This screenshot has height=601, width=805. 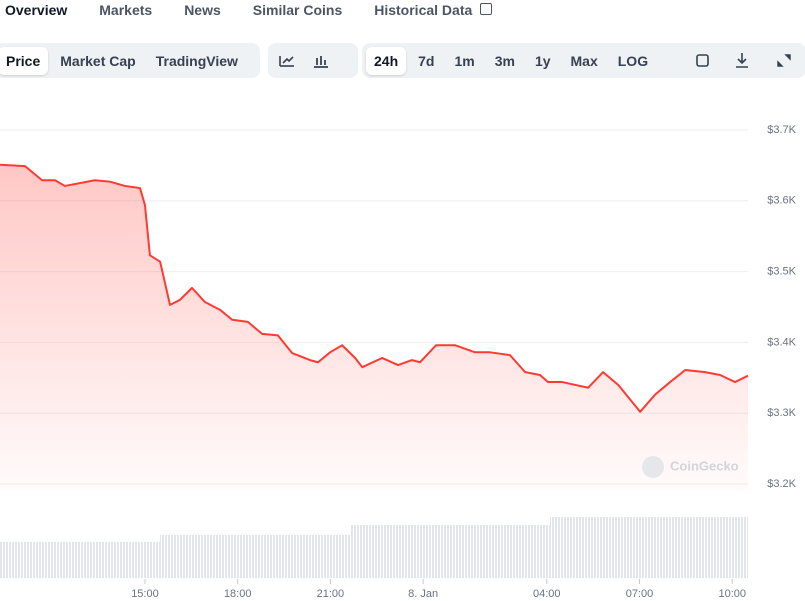 I want to click on tool-icons, so click(x=743, y=60).